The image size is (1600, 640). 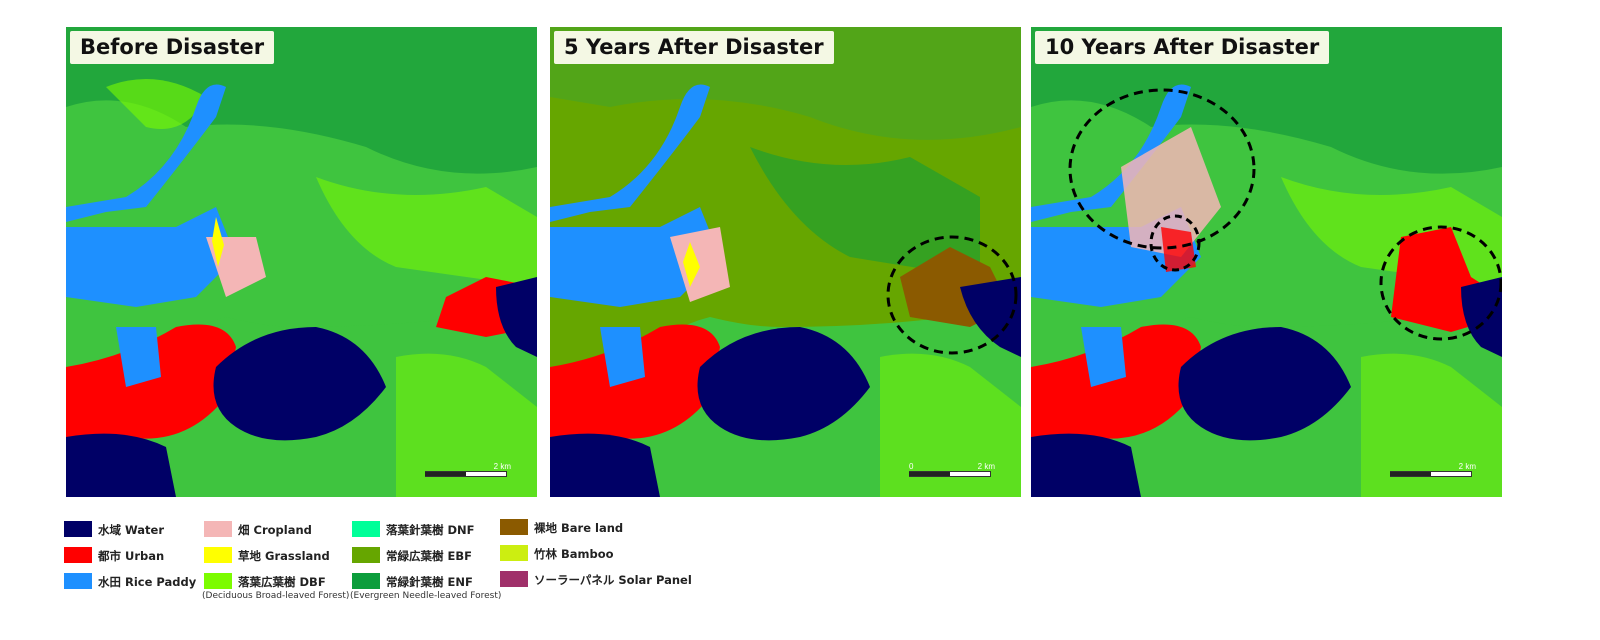 What do you see at coordinates (429, 582) in the screenshot?
I see `legend-label: 常緑針葉樹 ENF` at bounding box center [429, 582].